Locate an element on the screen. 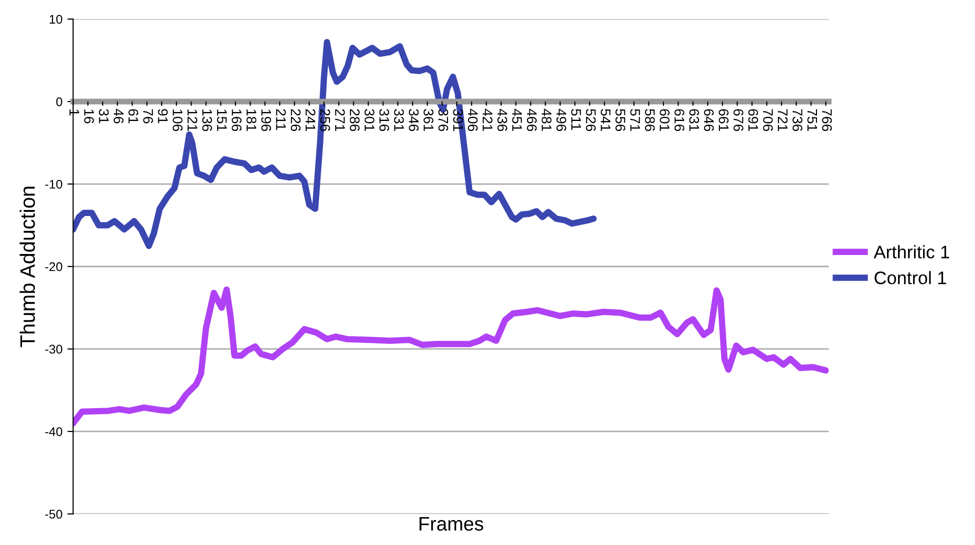  legend-label: Arthritic 1 is located at coordinates (912, 251).